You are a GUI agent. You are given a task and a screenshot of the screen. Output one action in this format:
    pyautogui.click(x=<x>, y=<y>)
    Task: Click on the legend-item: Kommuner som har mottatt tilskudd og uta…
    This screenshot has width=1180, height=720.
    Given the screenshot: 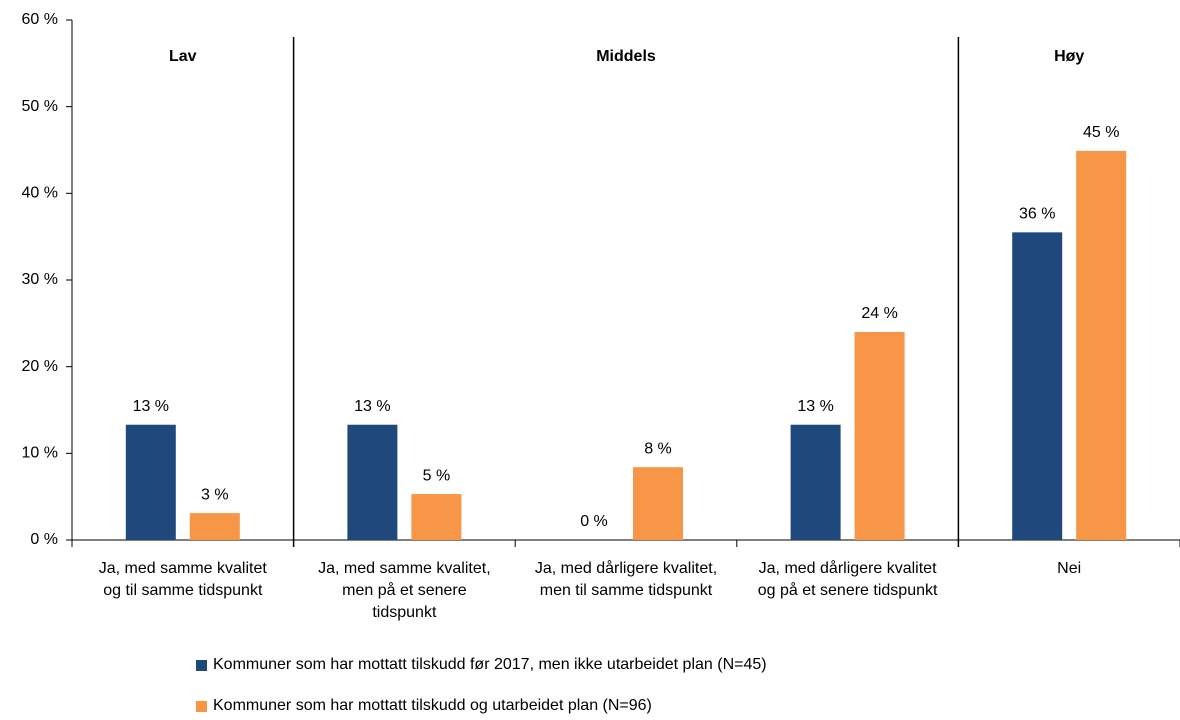 What is the action you would take?
    pyautogui.click(x=424, y=706)
    